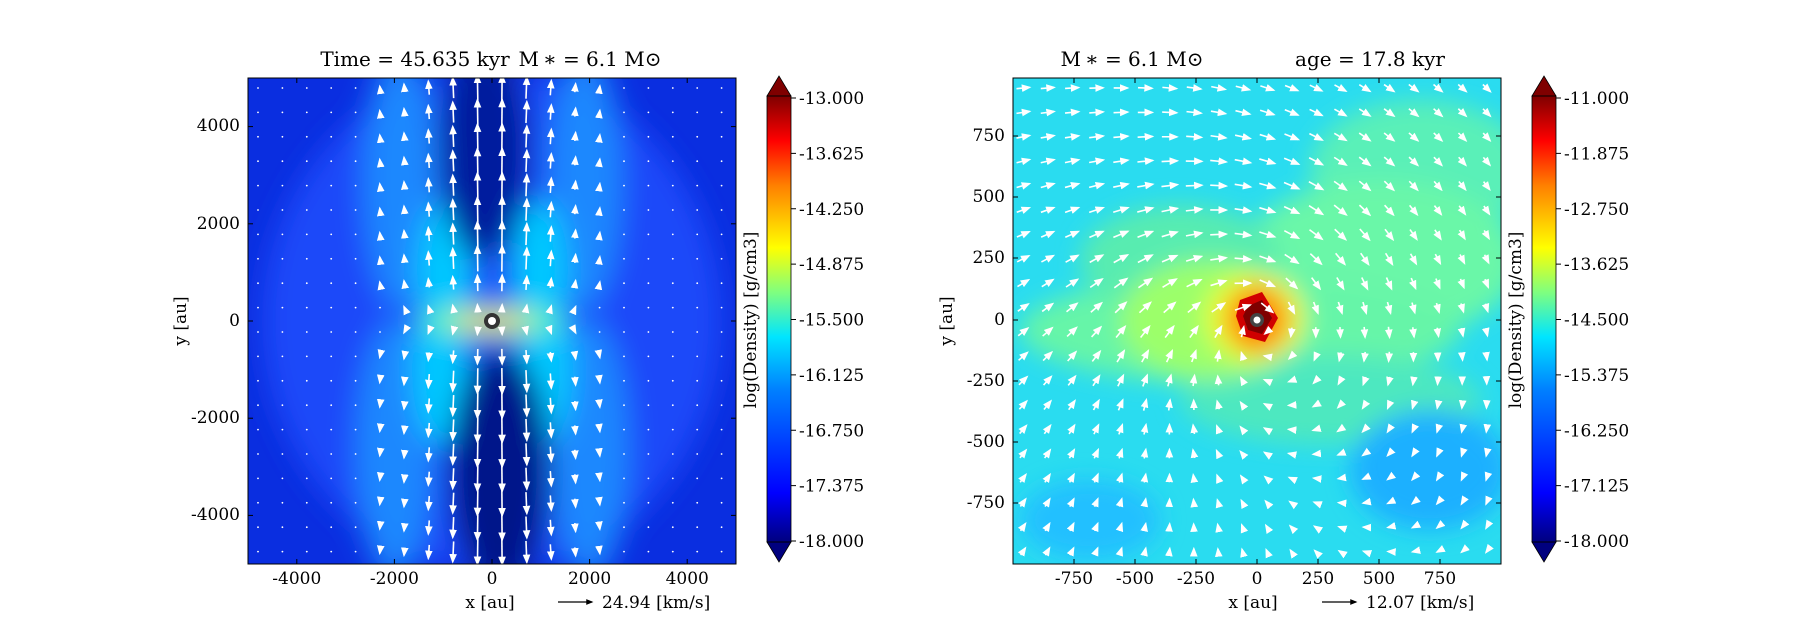  I want to click on y-tick-label: 0, so click(999, 320).